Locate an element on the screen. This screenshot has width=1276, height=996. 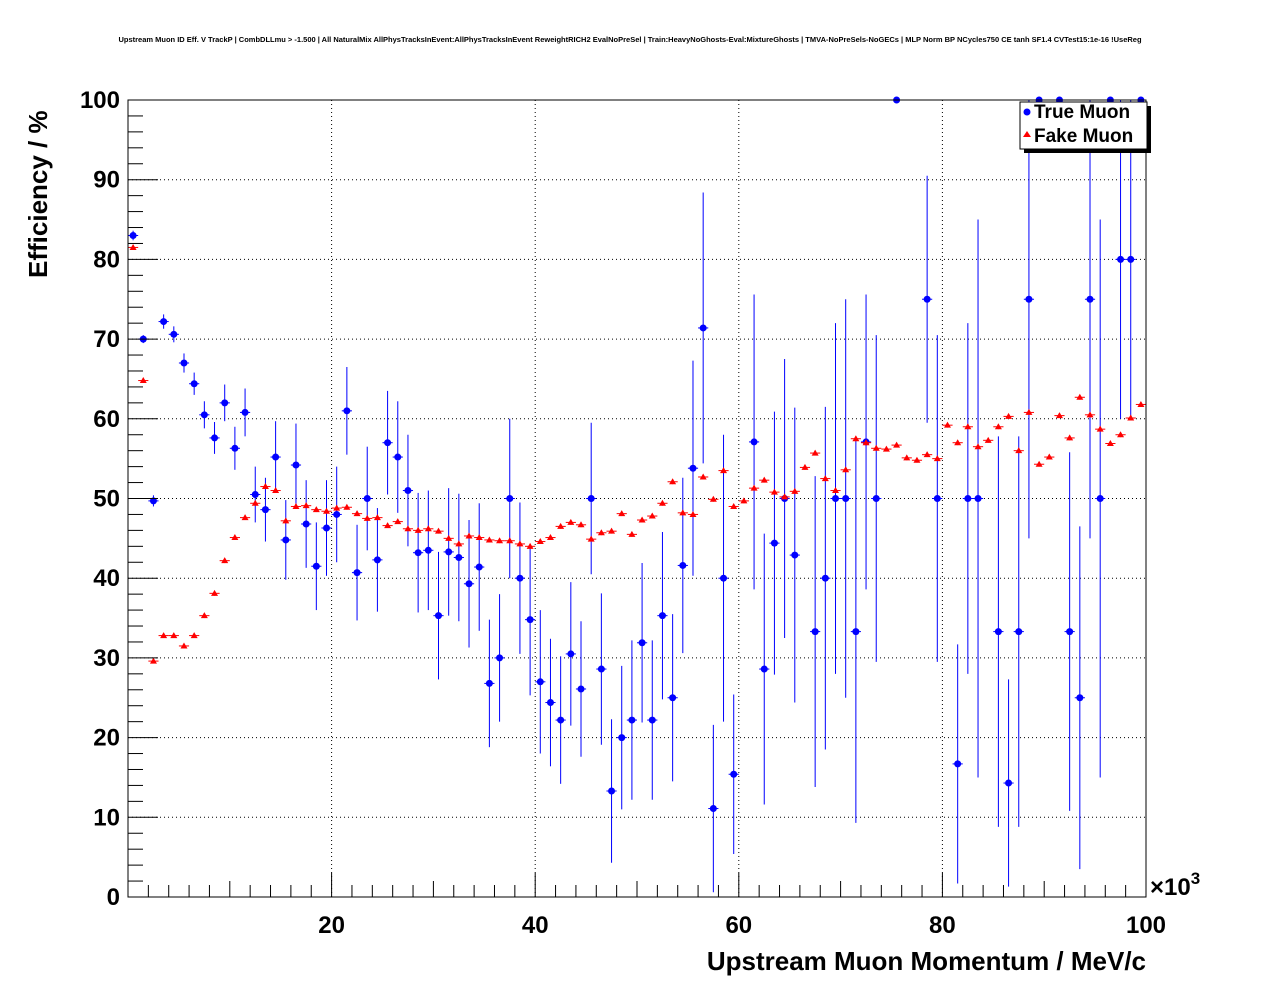
x-axis-label: Upstream Muon Momentum / MeV/c is located at coordinates (926, 961).